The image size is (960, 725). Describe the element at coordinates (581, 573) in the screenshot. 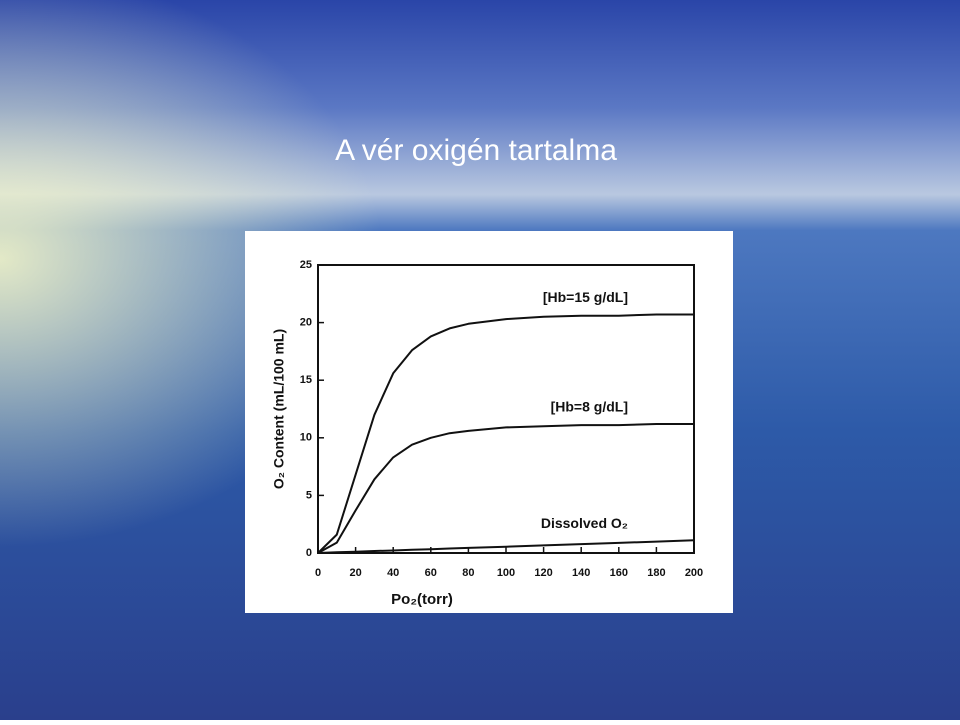

I see `x-tick-label: 140` at that location.